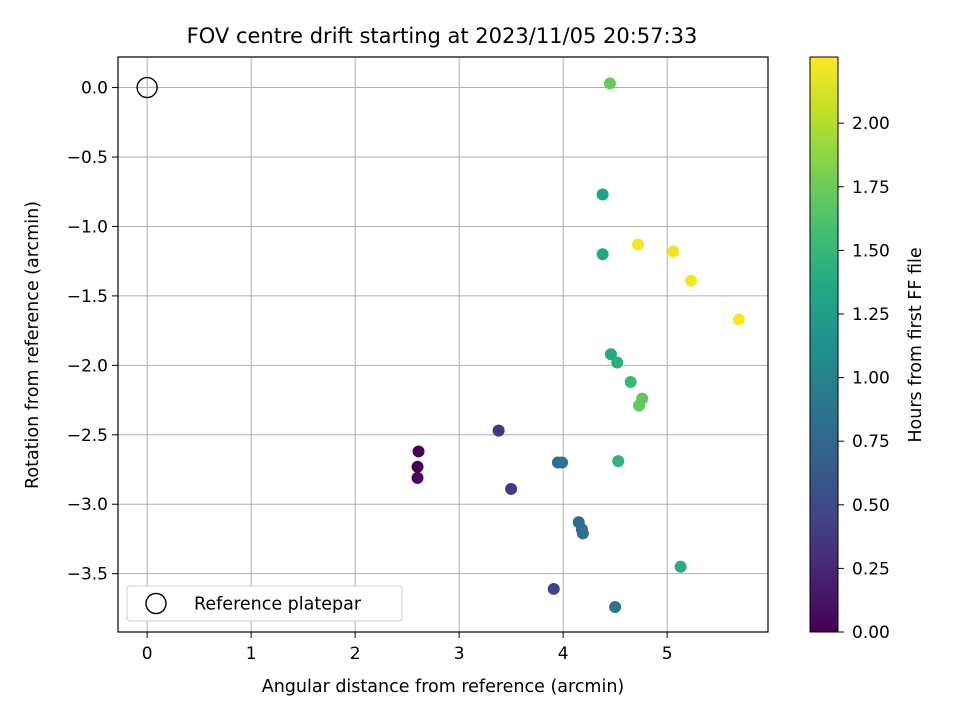  What do you see at coordinates (871, 188) in the screenshot?
I see `colorbar-tick-label: 1.75` at bounding box center [871, 188].